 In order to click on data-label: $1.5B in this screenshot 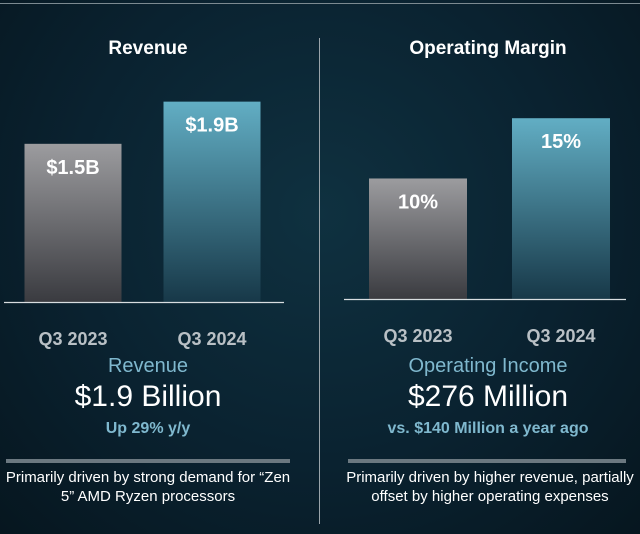, I will do `click(72, 168)`.